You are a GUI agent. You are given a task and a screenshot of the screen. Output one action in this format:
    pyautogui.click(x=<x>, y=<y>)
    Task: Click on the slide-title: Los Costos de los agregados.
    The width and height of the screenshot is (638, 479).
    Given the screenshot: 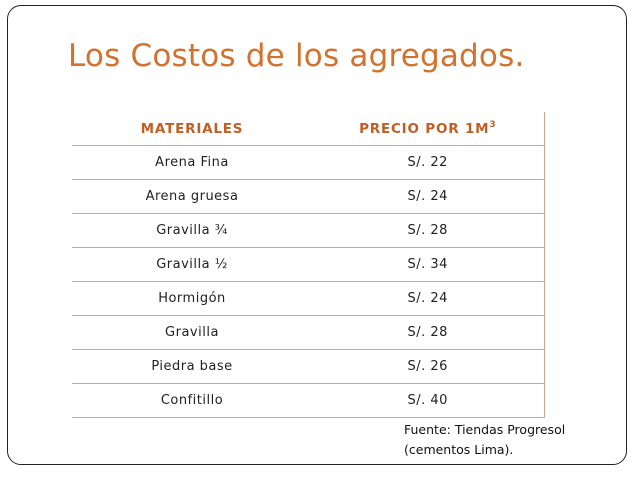 What is the action you would take?
    pyautogui.click(x=296, y=56)
    